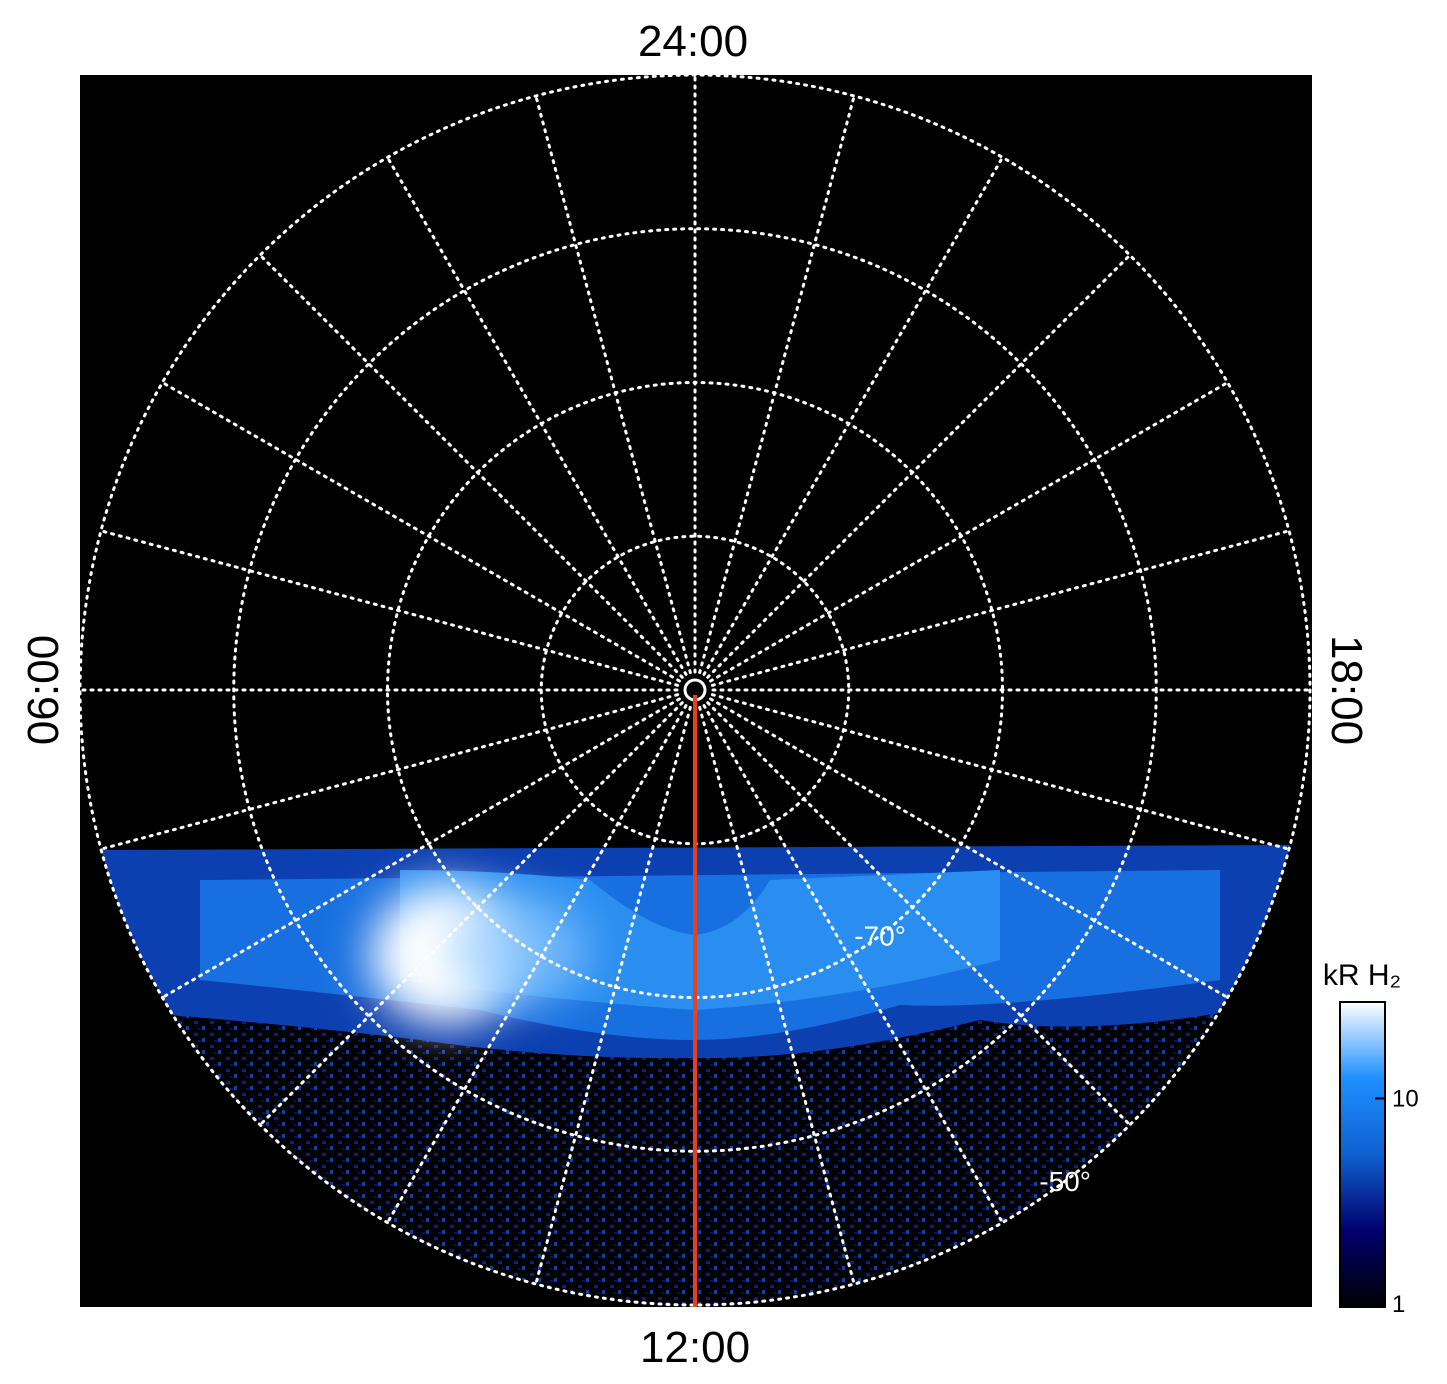  What do you see at coordinates (1065, 1181) in the screenshot?
I see `latitude-label: -50°` at bounding box center [1065, 1181].